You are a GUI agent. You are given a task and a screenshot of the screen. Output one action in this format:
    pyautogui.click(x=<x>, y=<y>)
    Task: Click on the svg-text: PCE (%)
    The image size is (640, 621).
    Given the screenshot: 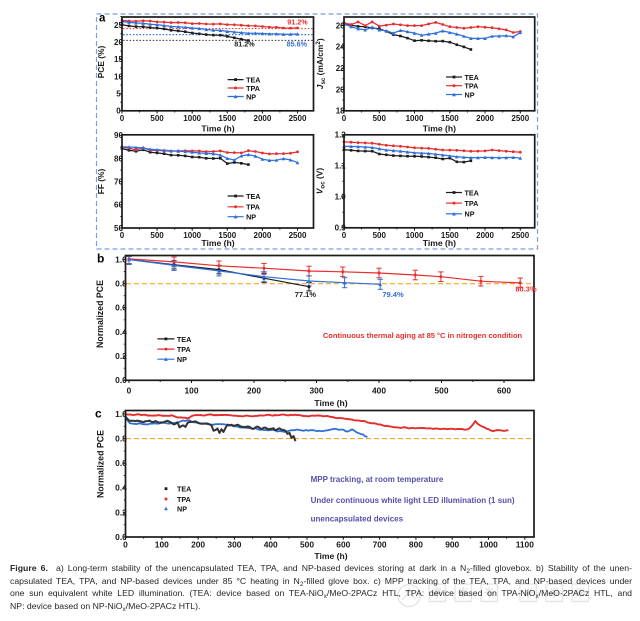 What is the action you would take?
    pyautogui.click(x=101, y=62)
    